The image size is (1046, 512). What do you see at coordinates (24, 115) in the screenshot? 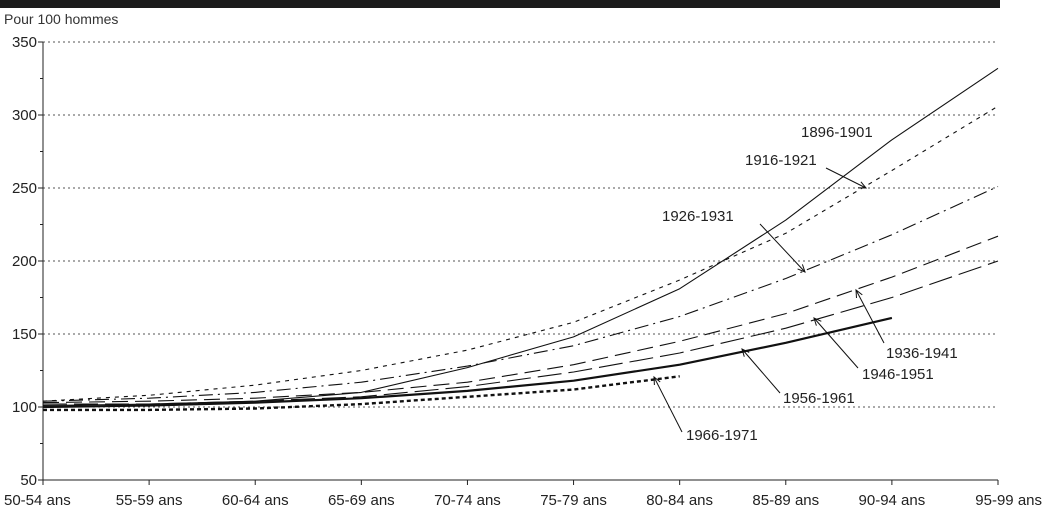
I see `y-tick-label-300: 300` at bounding box center [24, 115].